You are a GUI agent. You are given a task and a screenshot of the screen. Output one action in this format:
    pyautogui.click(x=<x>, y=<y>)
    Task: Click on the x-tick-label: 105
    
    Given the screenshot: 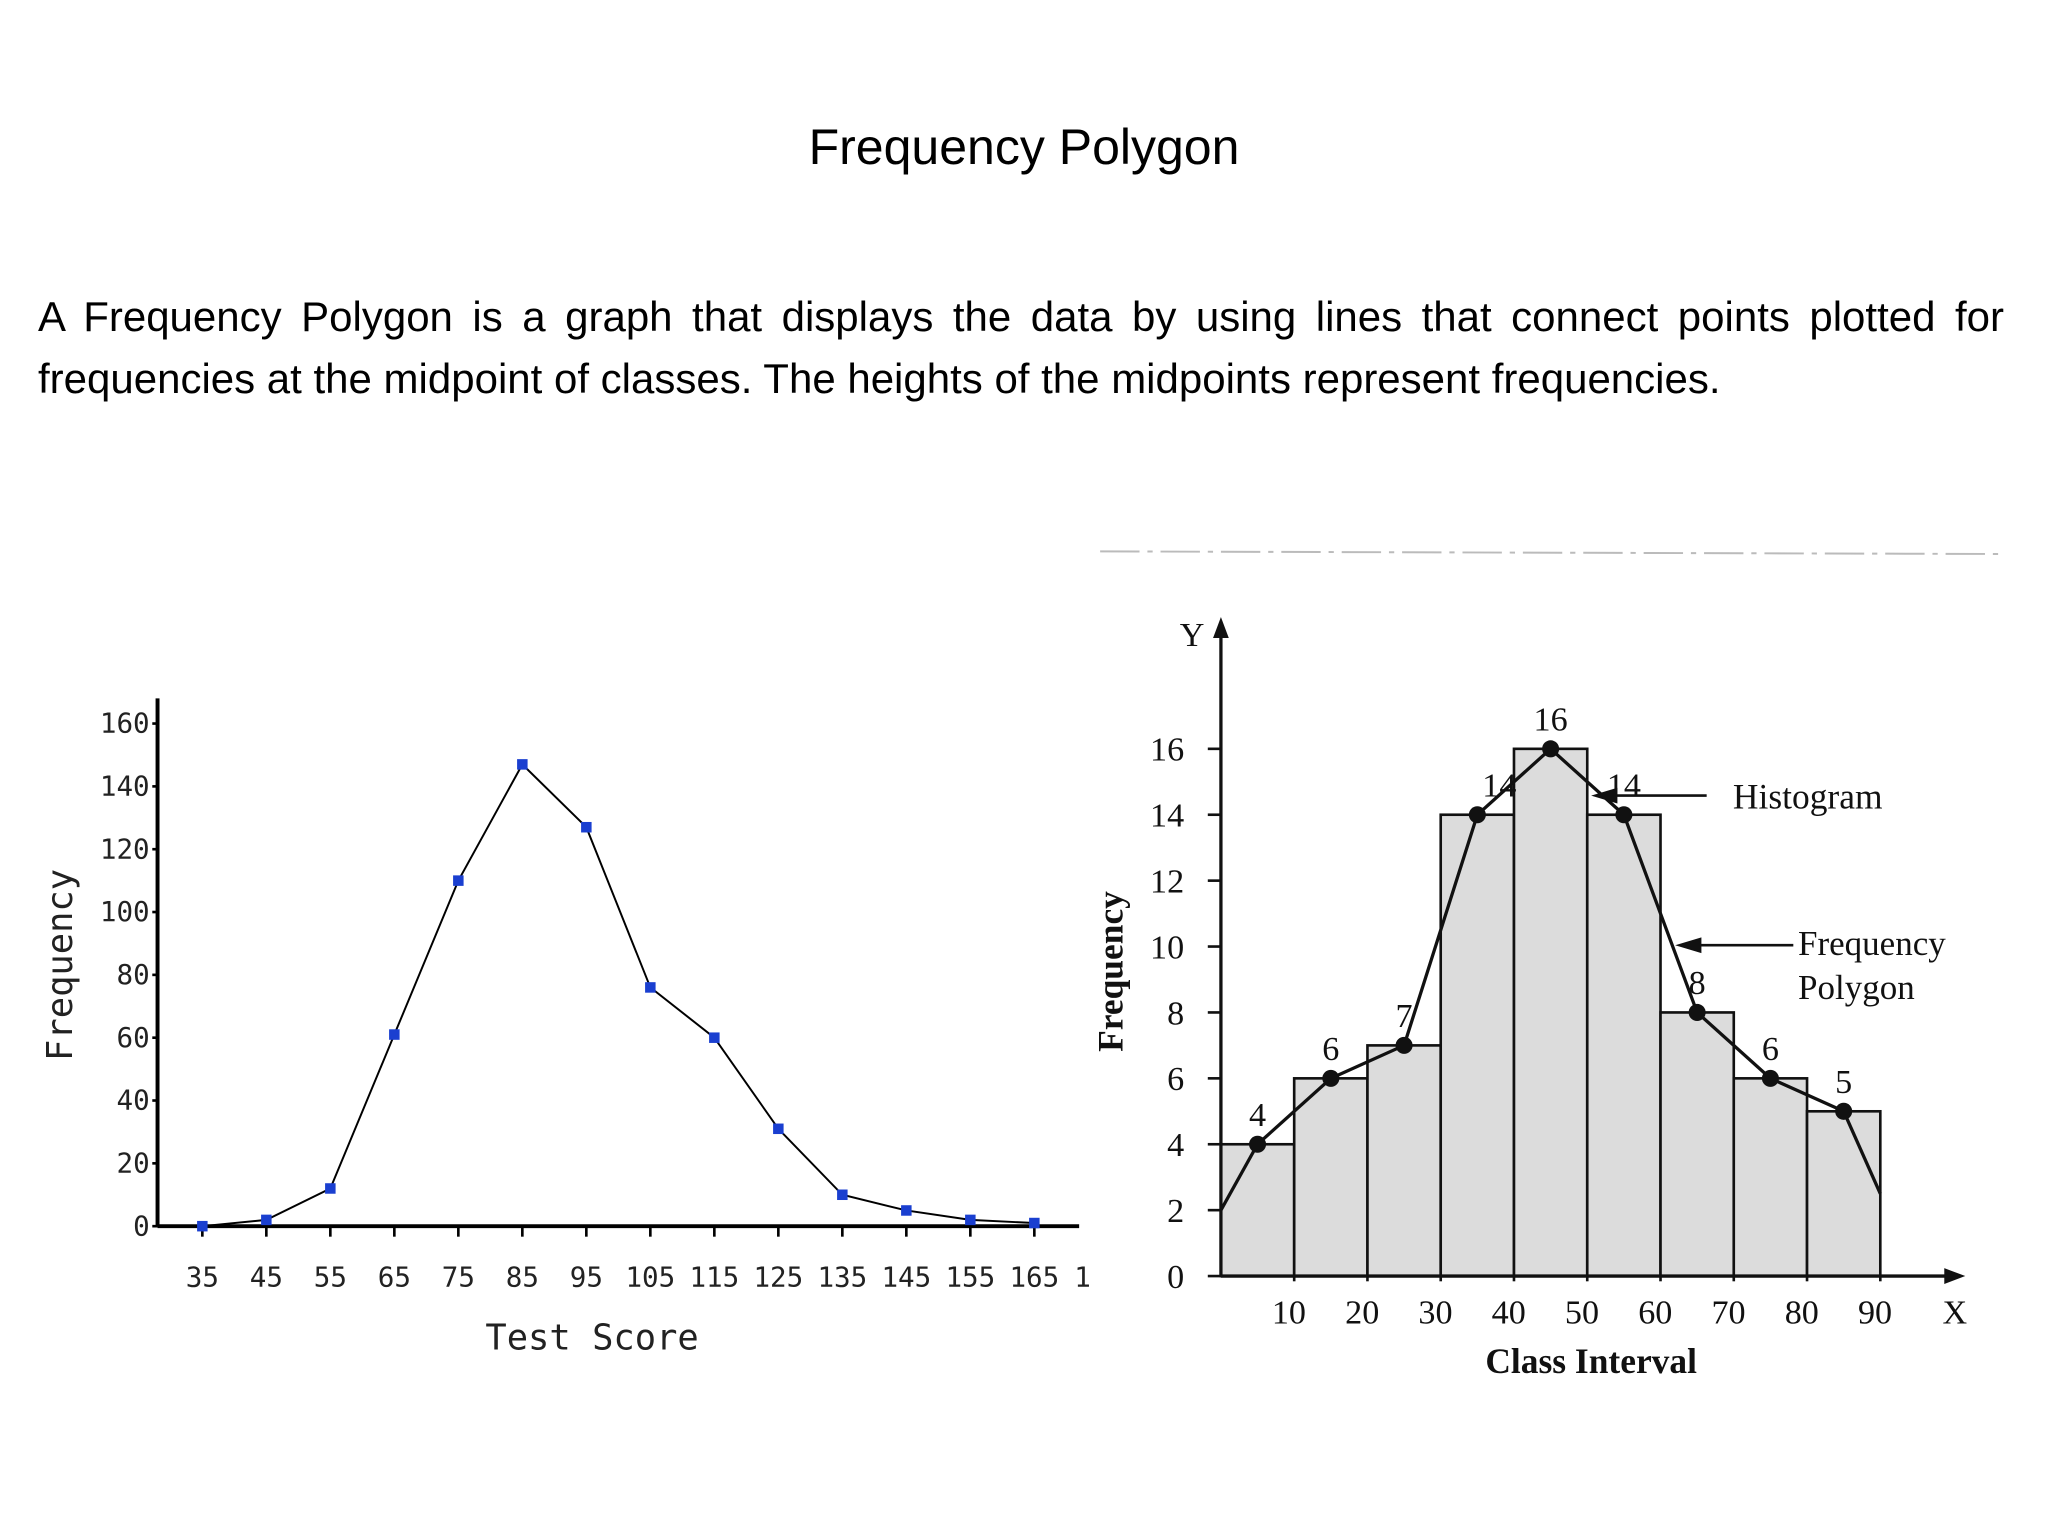 What is the action you would take?
    pyautogui.click(x=650, y=1278)
    